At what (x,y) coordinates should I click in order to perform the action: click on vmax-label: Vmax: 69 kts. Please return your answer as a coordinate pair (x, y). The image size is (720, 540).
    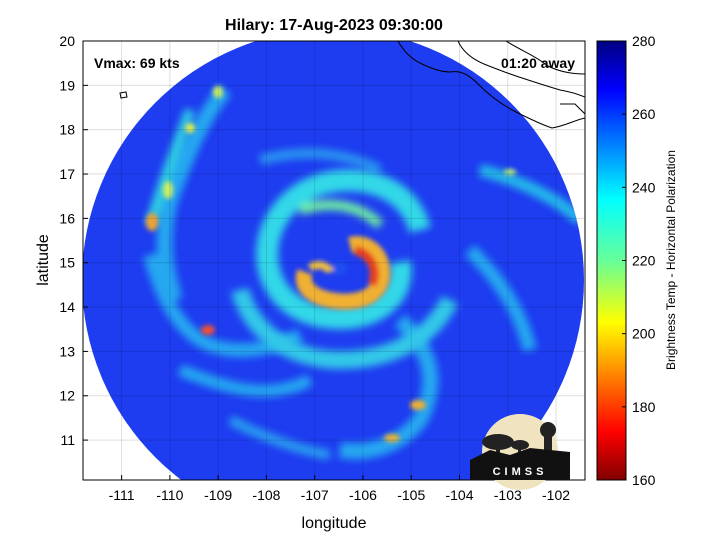
    Looking at the image, I should click on (137, 63).